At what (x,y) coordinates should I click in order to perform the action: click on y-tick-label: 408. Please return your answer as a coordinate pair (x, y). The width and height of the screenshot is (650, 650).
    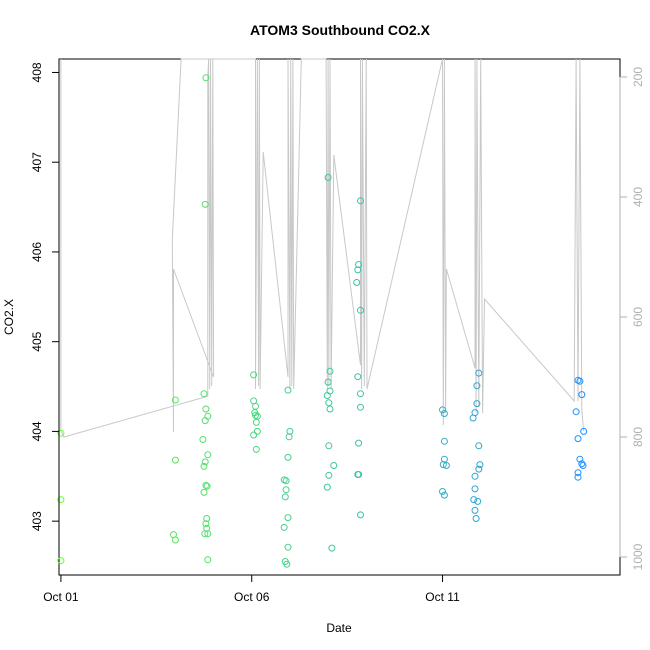
    Looking at the image, I should click on (37, 72).